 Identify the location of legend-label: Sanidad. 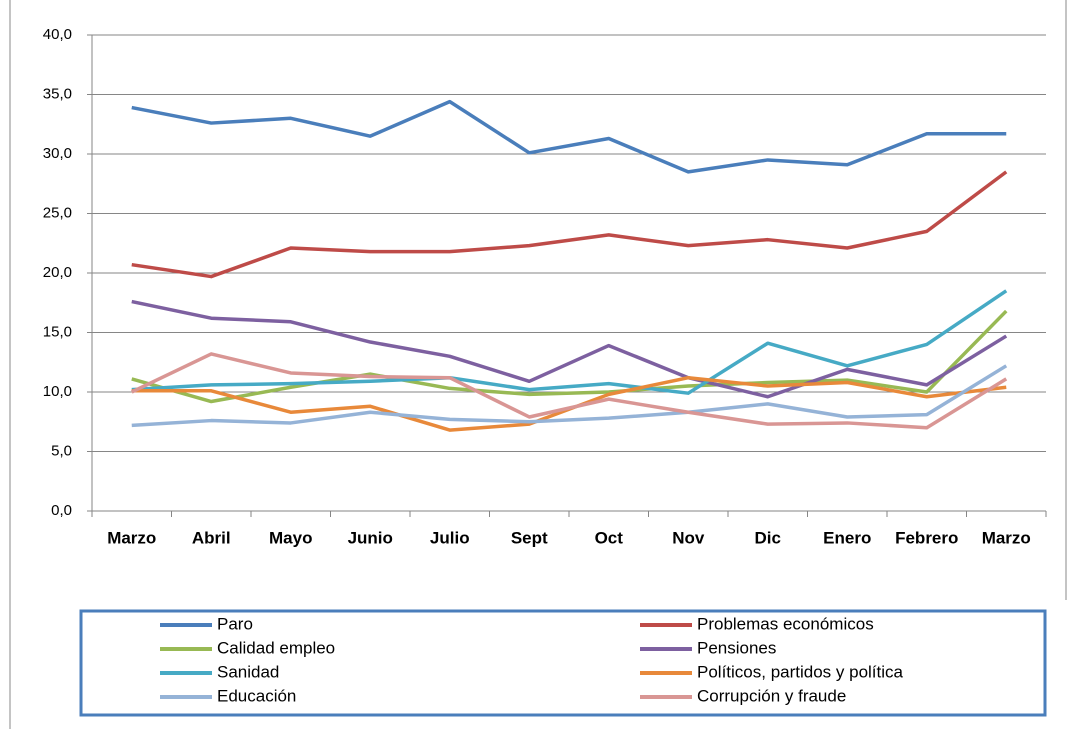
(248, 671).